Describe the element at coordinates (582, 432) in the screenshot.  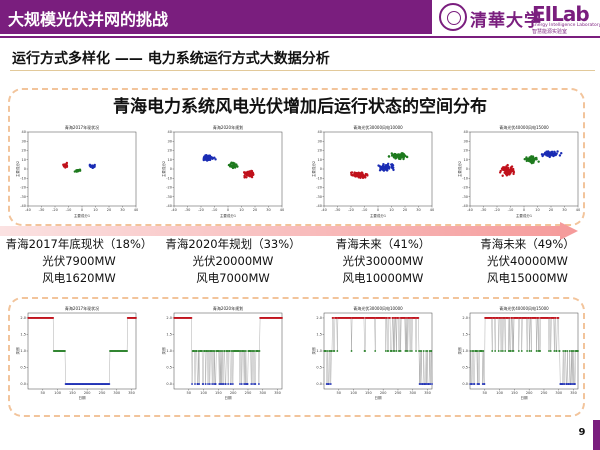
I see `page-number: 9` at that location.